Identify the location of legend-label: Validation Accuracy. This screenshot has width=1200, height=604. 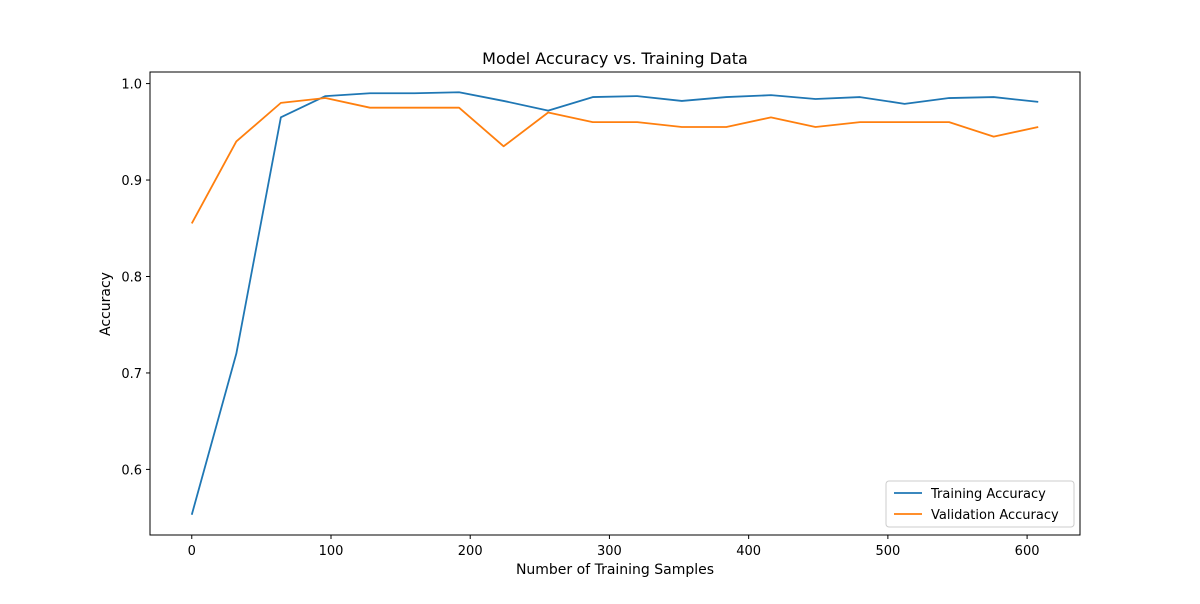
(995, 515).